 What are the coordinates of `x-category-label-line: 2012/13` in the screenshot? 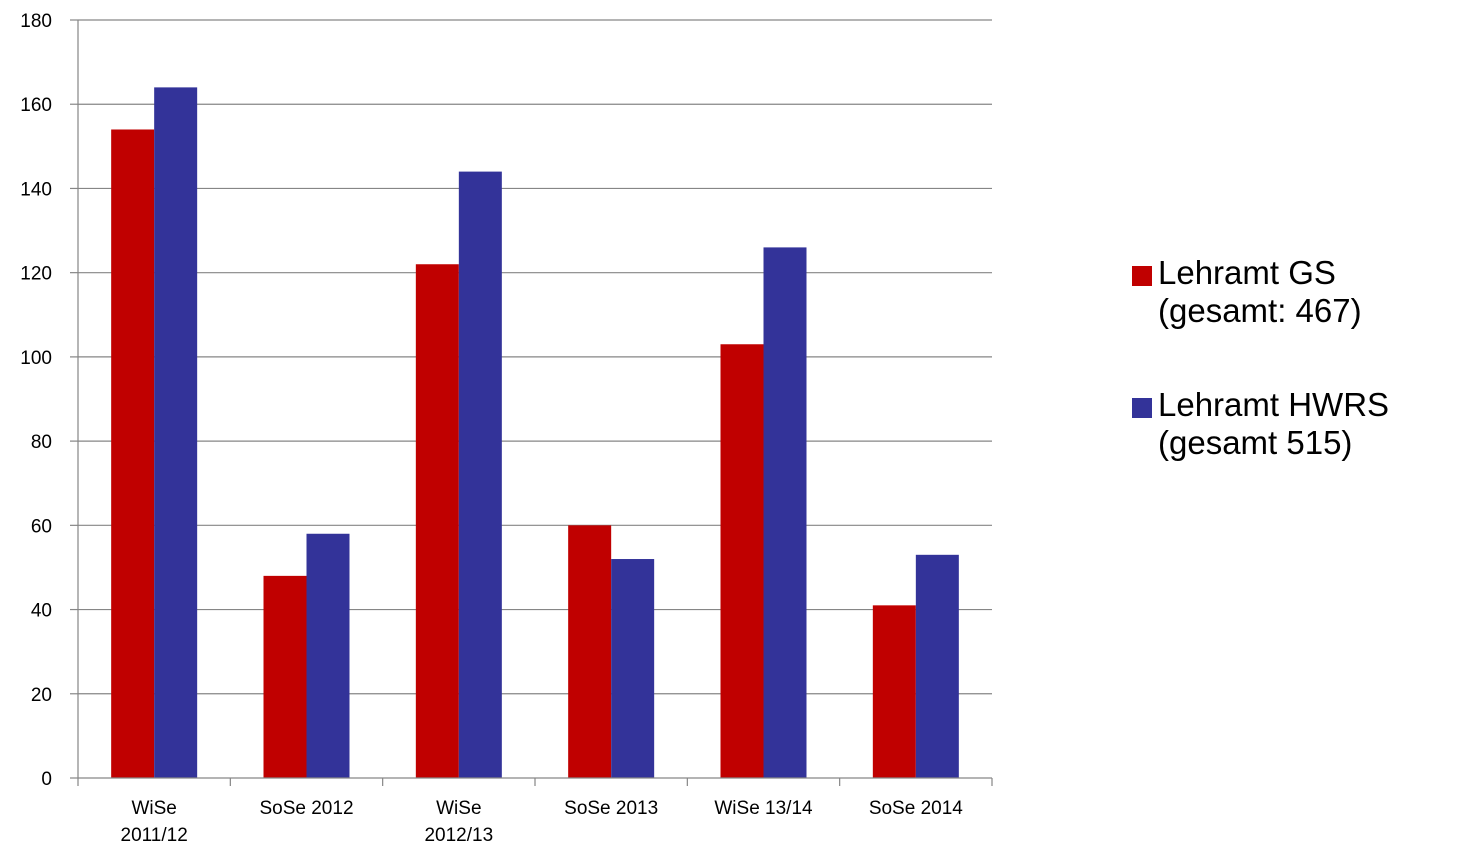 It's located at (458, 835).